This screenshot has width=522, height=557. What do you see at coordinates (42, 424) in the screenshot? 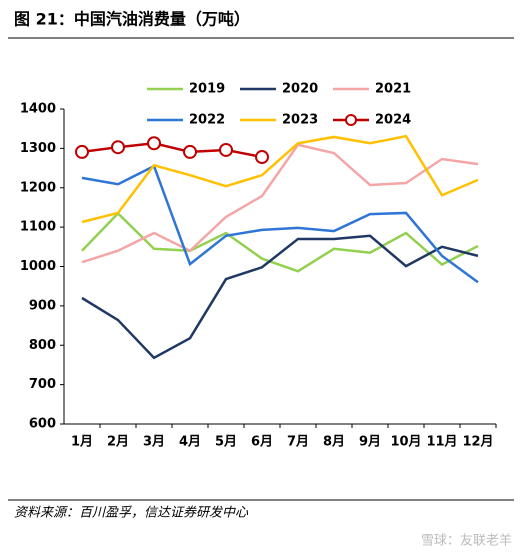
I see `y-tick-label: 600` at bounding box center [42, 424].